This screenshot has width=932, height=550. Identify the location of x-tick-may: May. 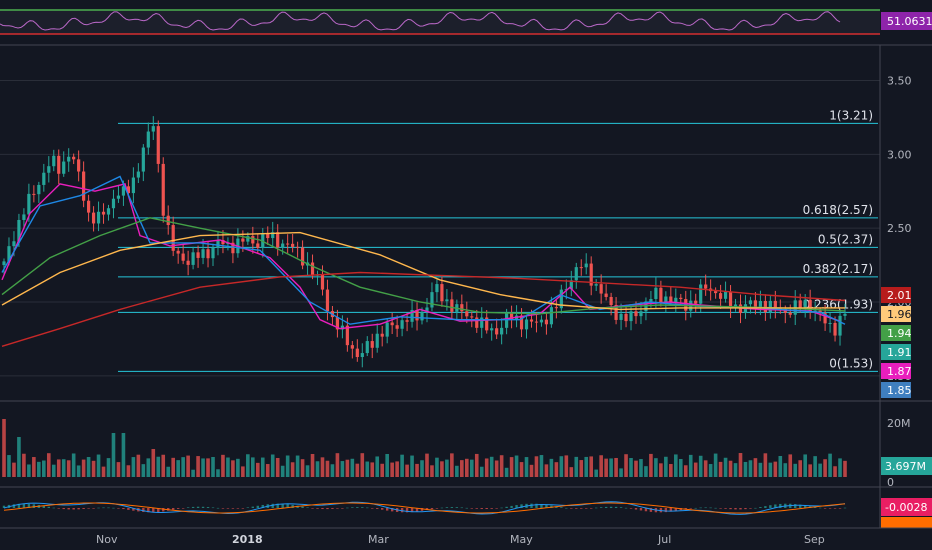
(521, 539).